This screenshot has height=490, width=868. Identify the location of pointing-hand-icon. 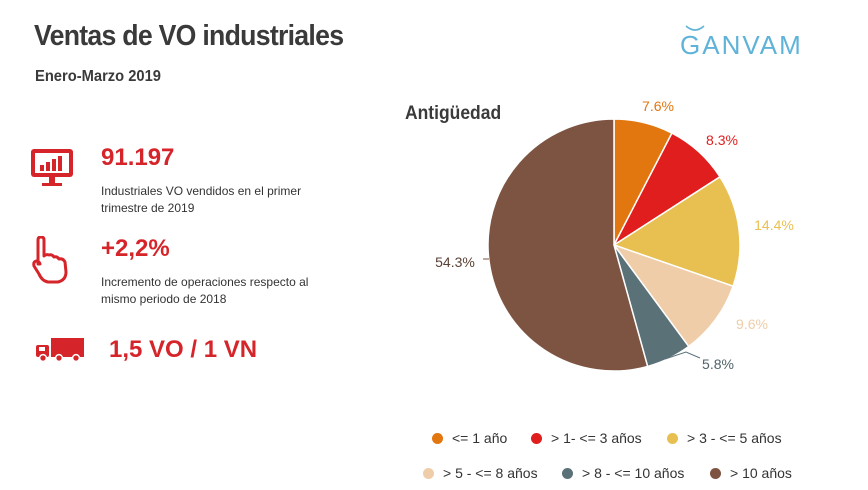
(50, 260).